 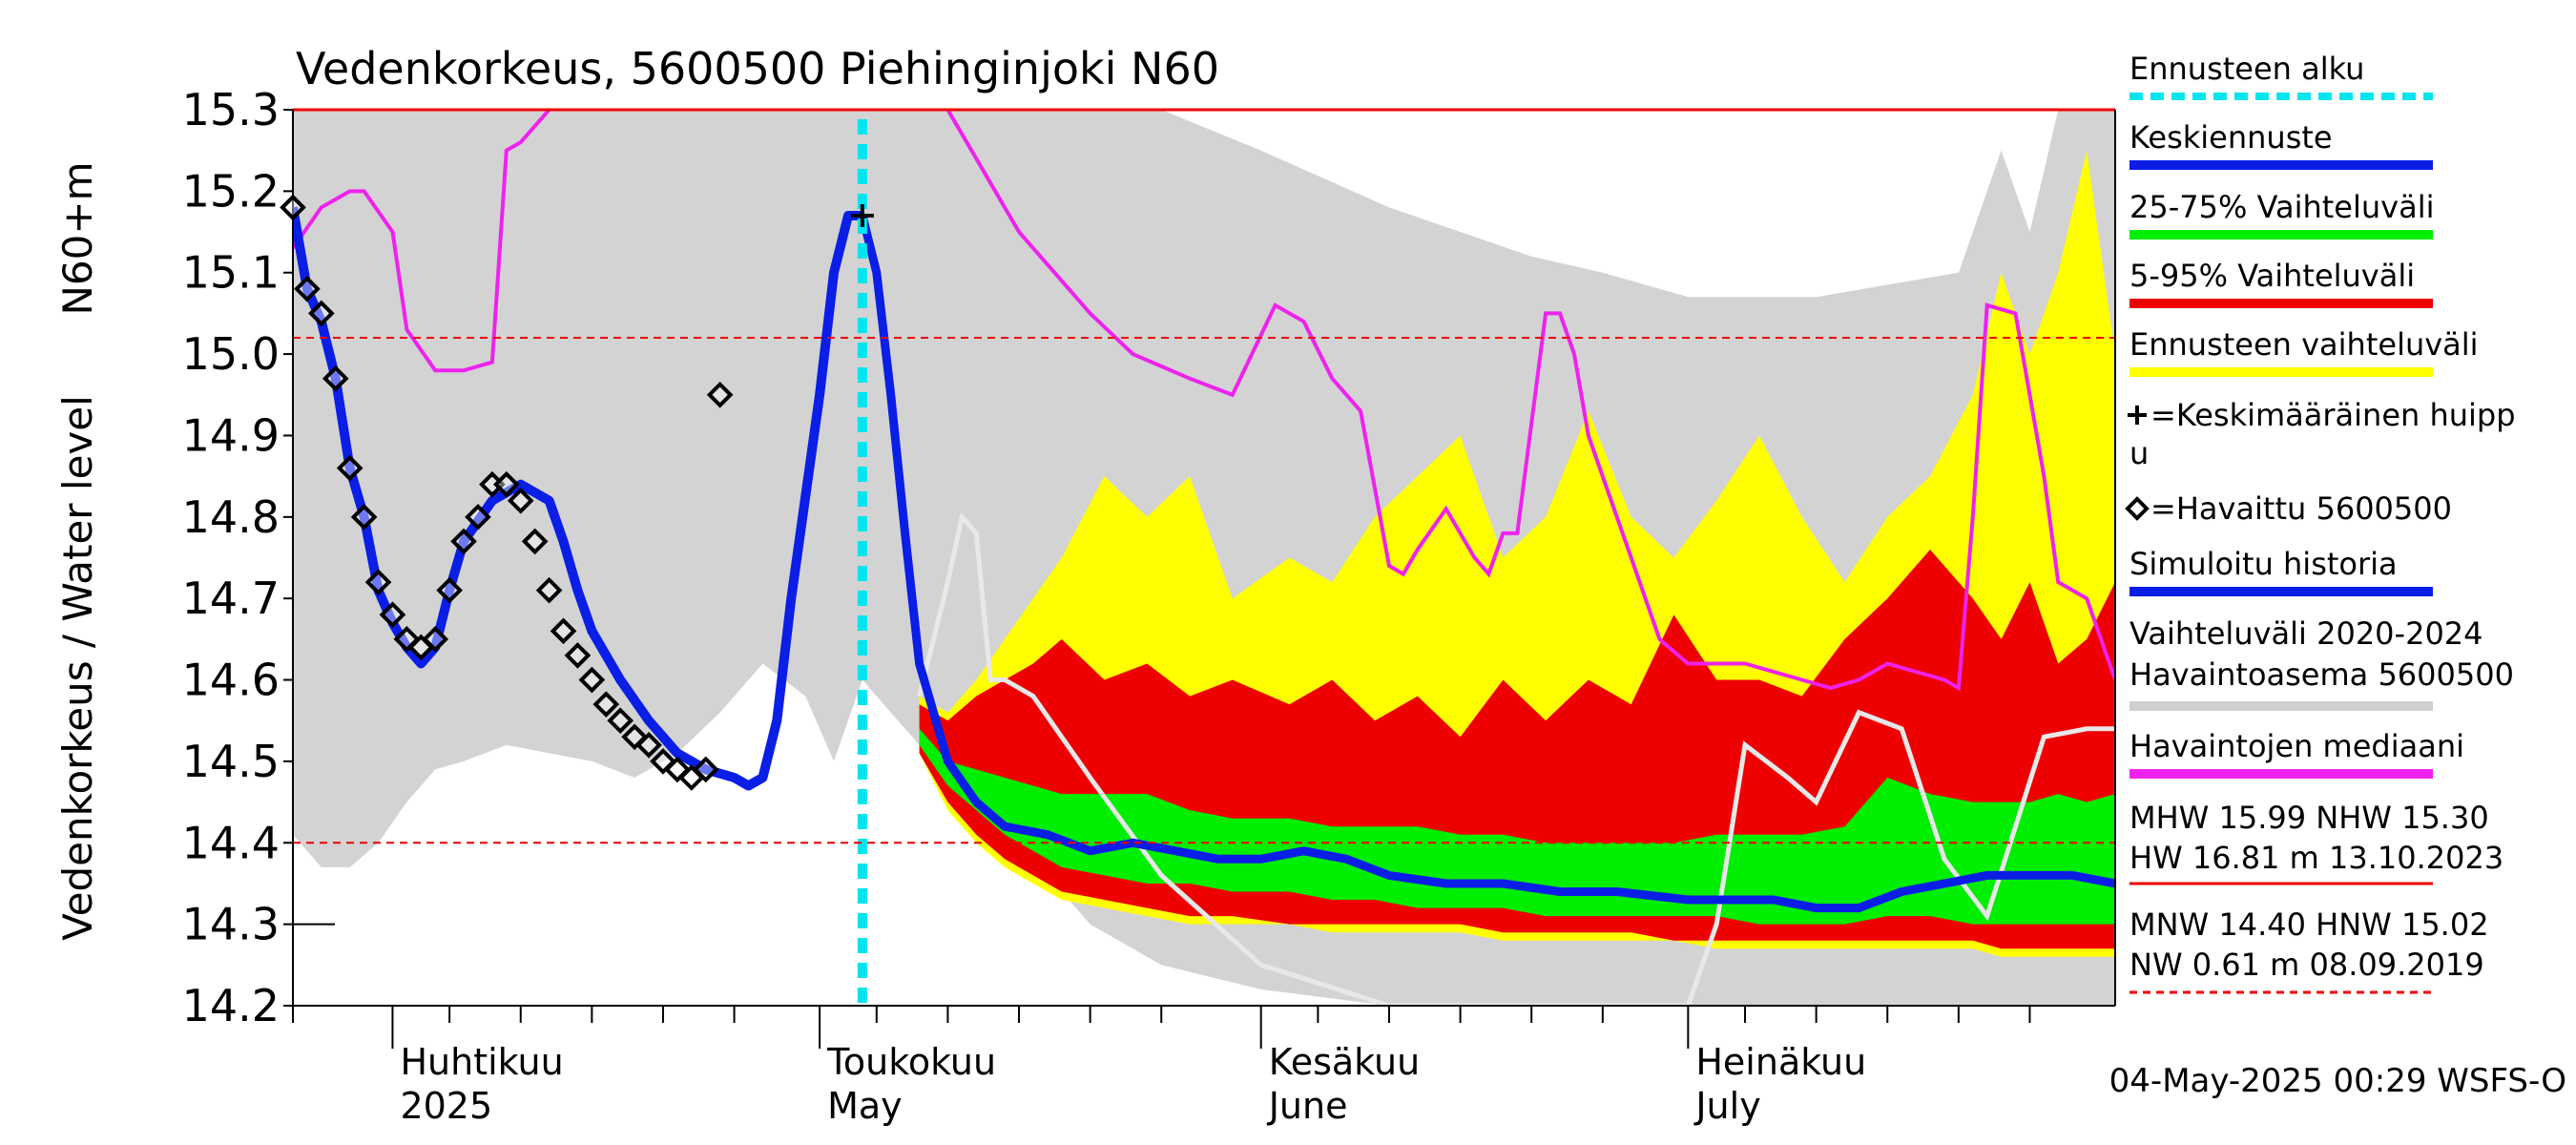 I want to click on y-tick-label: 14.9, so click(x=231, y=435).